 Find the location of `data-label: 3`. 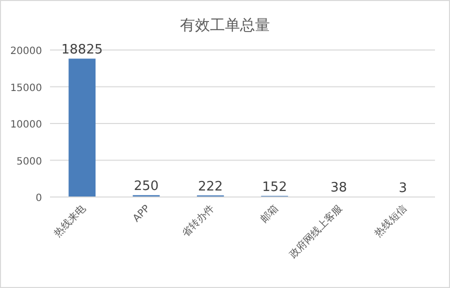

data-label: 3 is located at coordinates (403, 188).